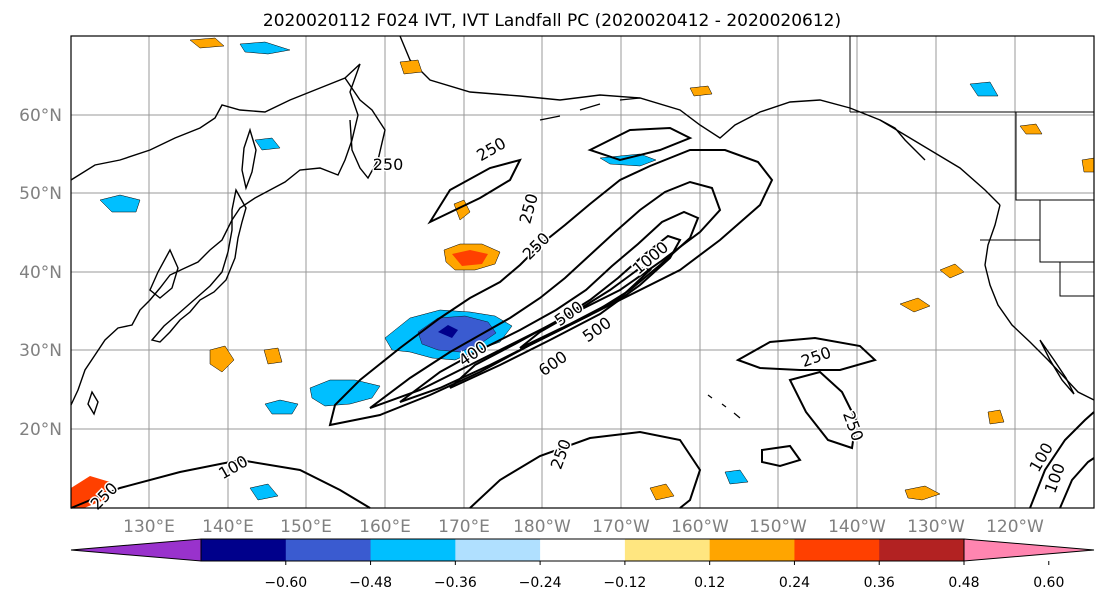 Image resolution: width=1105 pixels, height=601 pixels. Describe the element at coordinates (709, 583) in the screenshot. I see `colorbar-tick-label: 0.12` at that location.